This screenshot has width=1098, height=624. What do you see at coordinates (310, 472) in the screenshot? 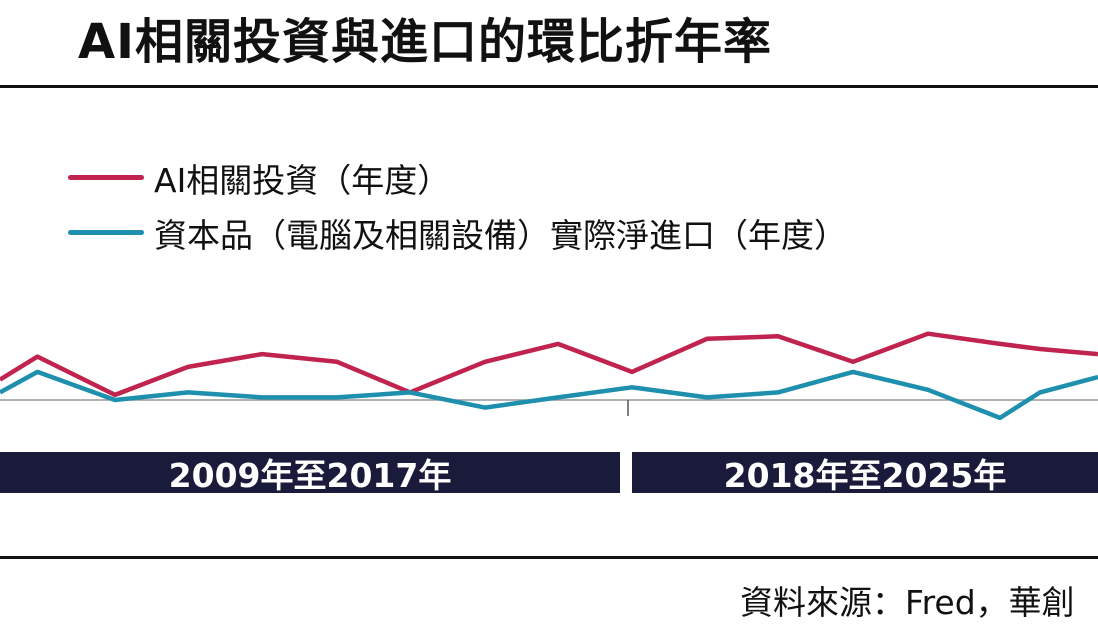
I see `period-label-2009-2017: 2009年至2017年` at bounding box center [310, 472].